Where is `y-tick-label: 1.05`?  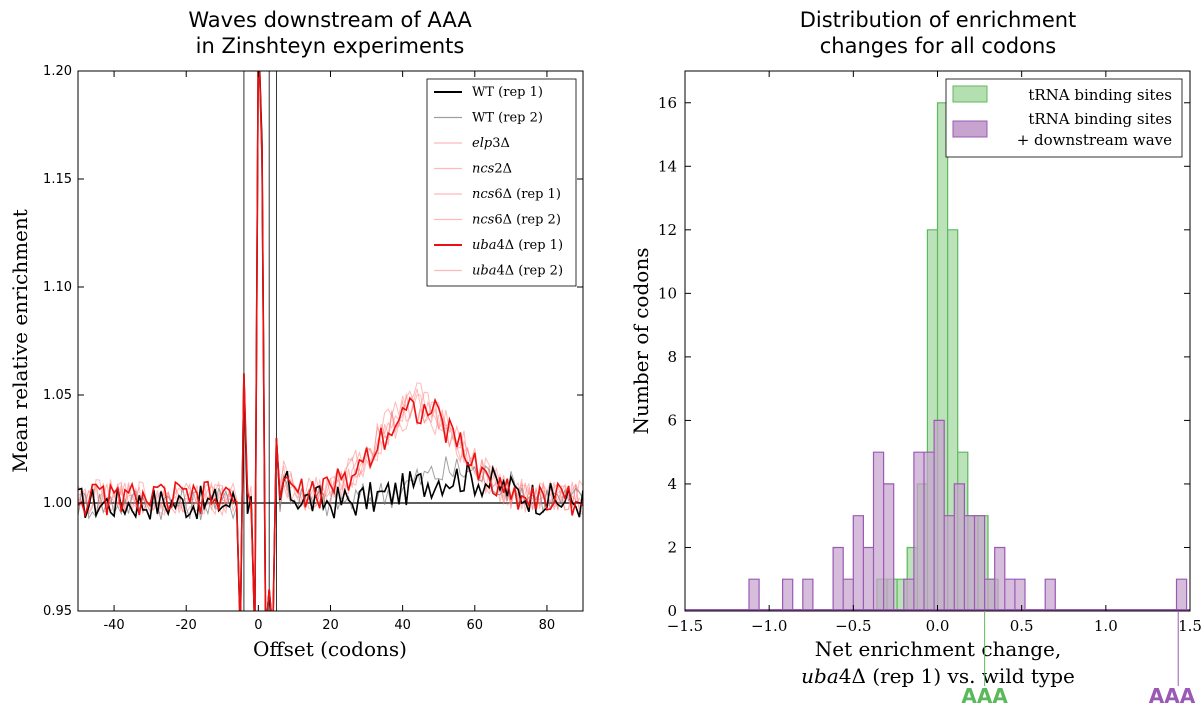 y-tick-label: 1.05 is located at coordinates (57, 395).